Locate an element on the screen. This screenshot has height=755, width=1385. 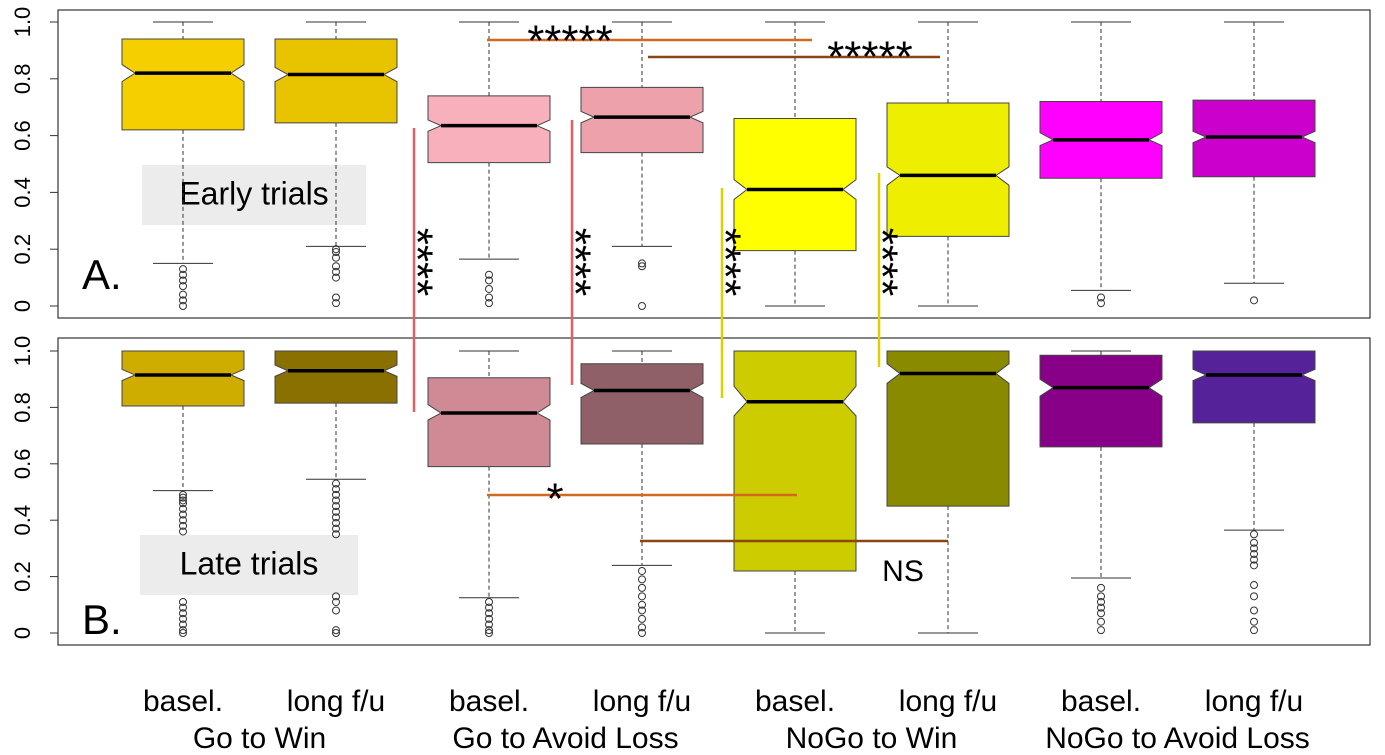
subtitle: Early trials is located at coordinates (253, 193).